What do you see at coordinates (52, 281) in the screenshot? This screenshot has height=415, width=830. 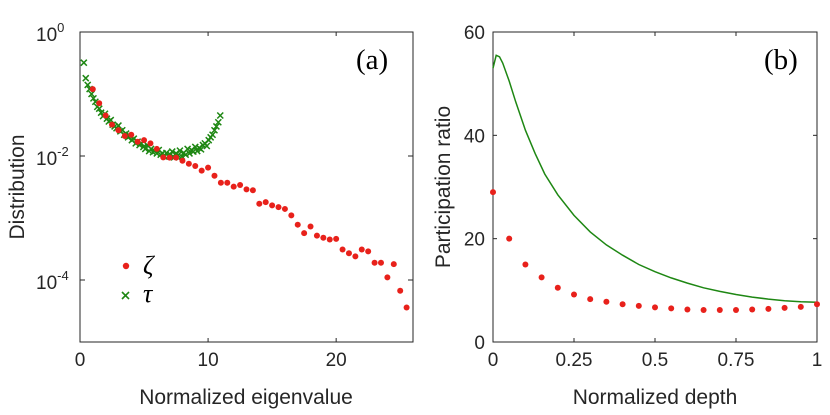 I see `y-tick-label: 10⁻⁴` at bounding box center [52, 281].